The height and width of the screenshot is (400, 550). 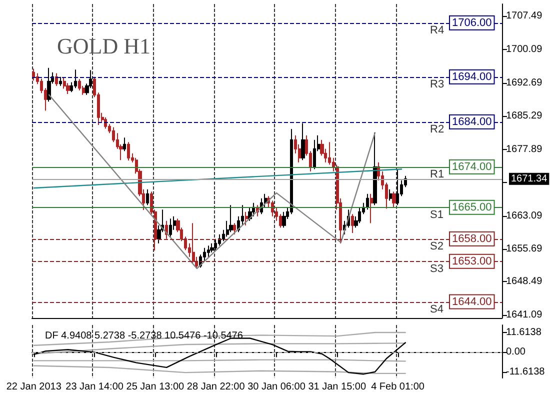 I want to click on y-tick-label: 1707.49, so click(x=524, y=16).